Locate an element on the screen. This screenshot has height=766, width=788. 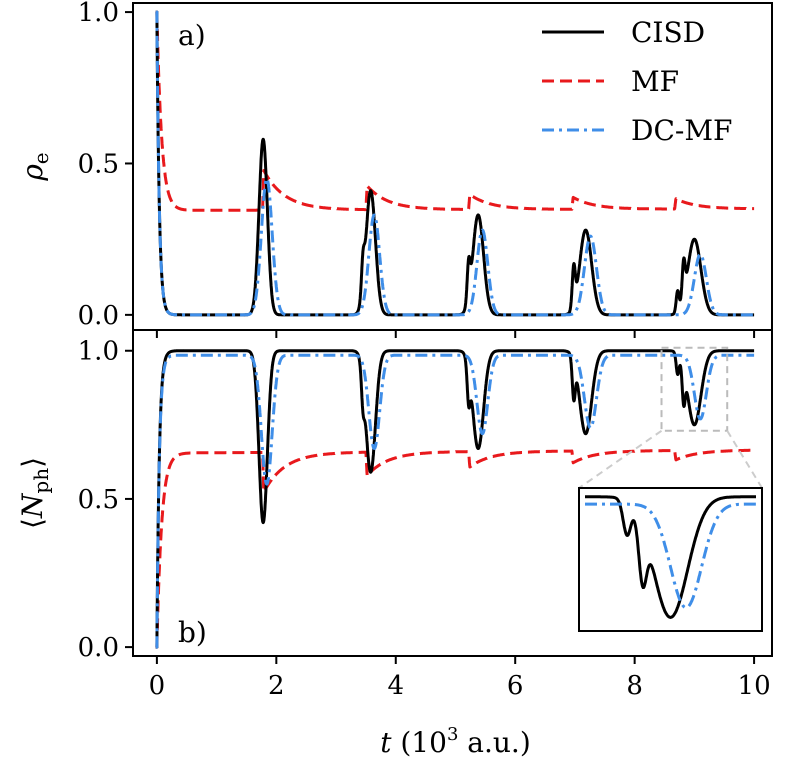
xlabel-tail: a.u.) is located at coordinates (494, 742).